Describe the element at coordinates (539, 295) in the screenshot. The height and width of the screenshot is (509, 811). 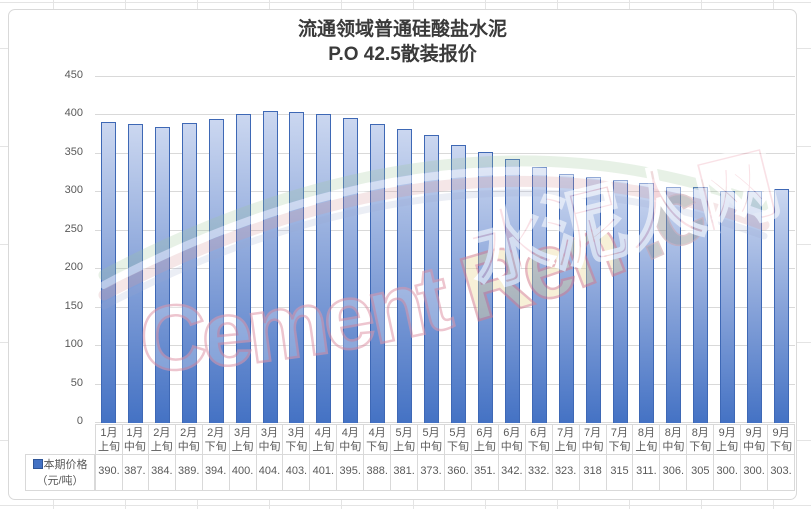
I see `bar-6月下旬` at that location.